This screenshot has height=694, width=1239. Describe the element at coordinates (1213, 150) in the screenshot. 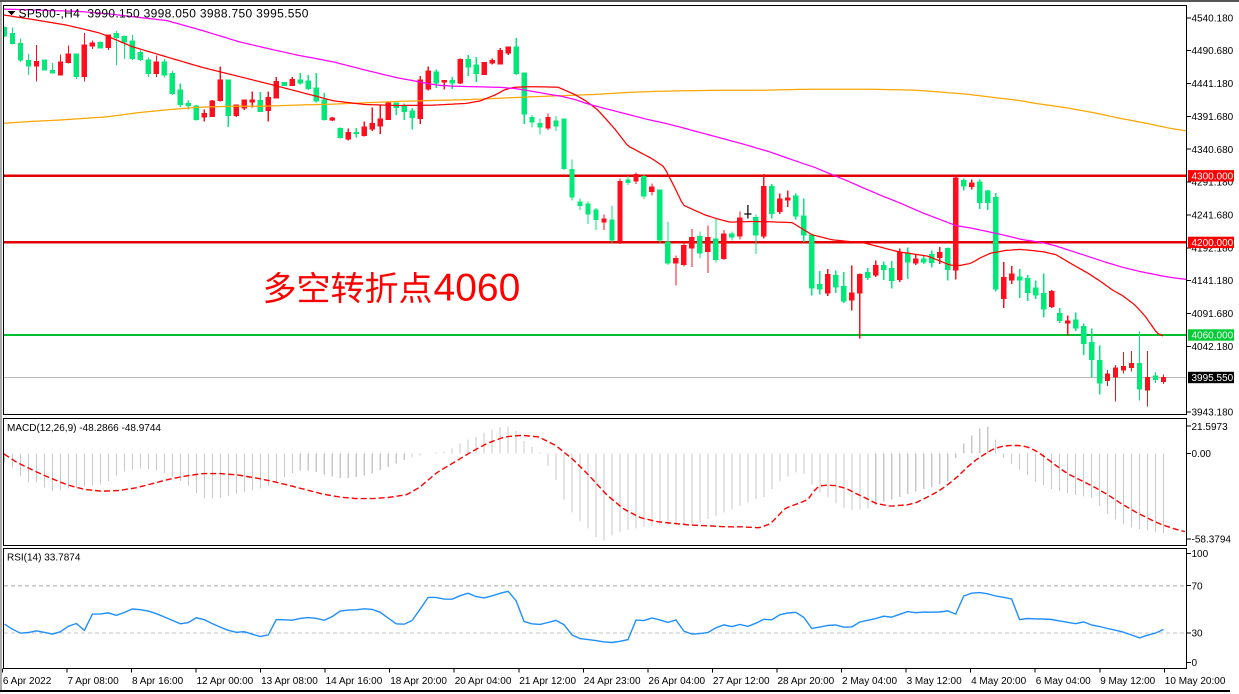

I see `svg-text: 4340.680` at that location.